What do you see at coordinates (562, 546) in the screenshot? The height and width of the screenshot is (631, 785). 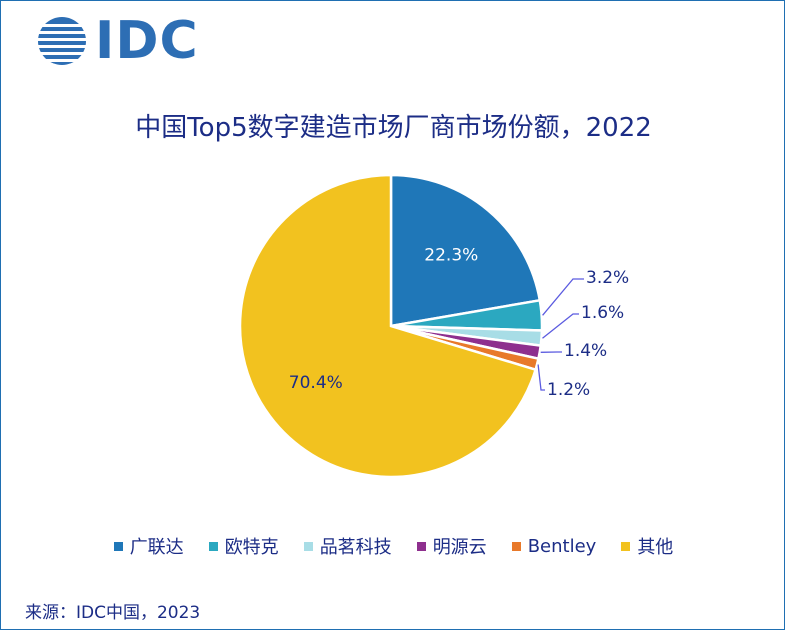 I see `legend-label: Bentley` at bounding box center [562, 546].